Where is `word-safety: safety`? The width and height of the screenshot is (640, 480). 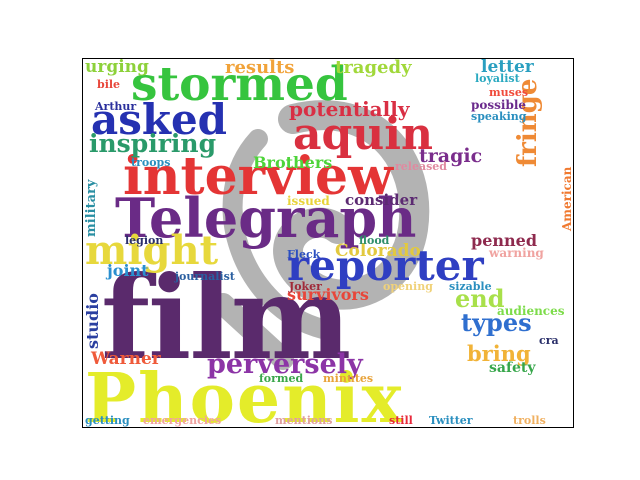 word-safety: safety is located at coordinates (512, 368).